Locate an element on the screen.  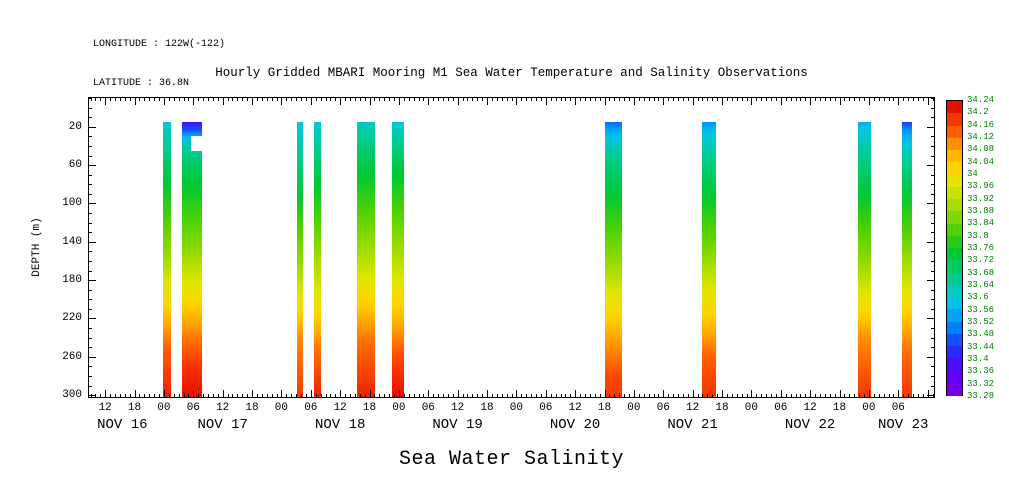
x-day-label: NOV 19 is located at coordinates (457, 425).